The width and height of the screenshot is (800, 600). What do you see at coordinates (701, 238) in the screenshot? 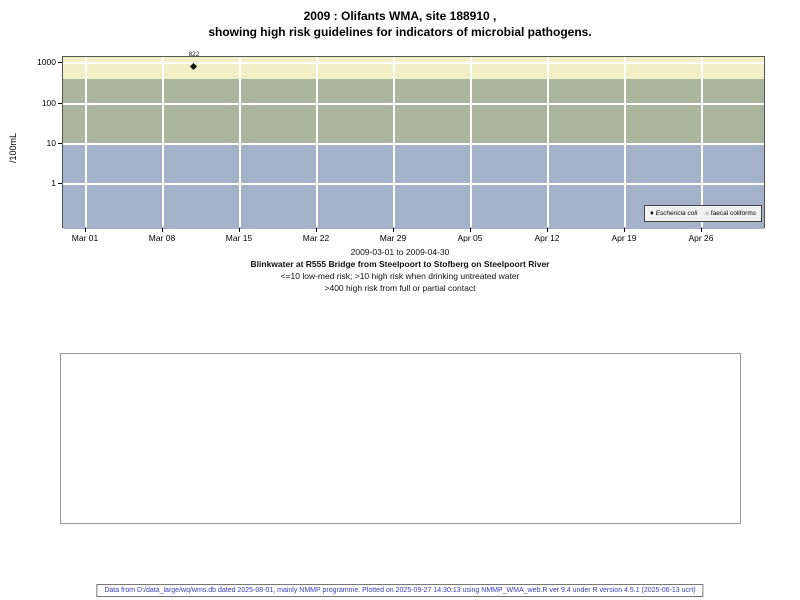
I see `x-tick-label: Apr 26` at bounding box center [701, 238].